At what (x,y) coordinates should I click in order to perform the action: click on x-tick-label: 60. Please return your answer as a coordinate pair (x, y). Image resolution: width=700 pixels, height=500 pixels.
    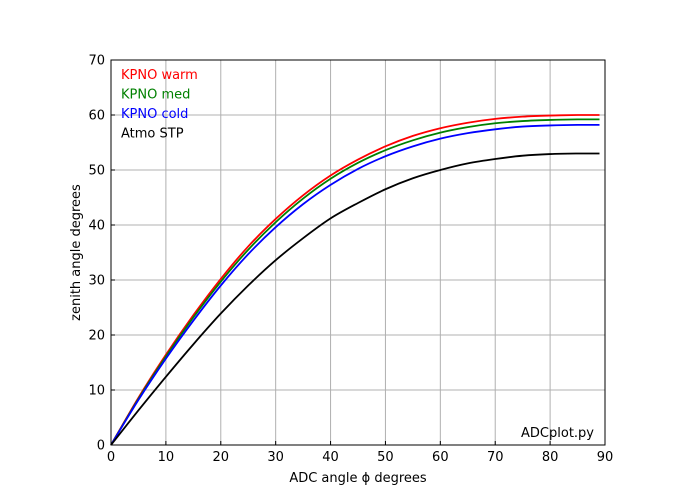
    Looking at the image, I should click on (440, 457).